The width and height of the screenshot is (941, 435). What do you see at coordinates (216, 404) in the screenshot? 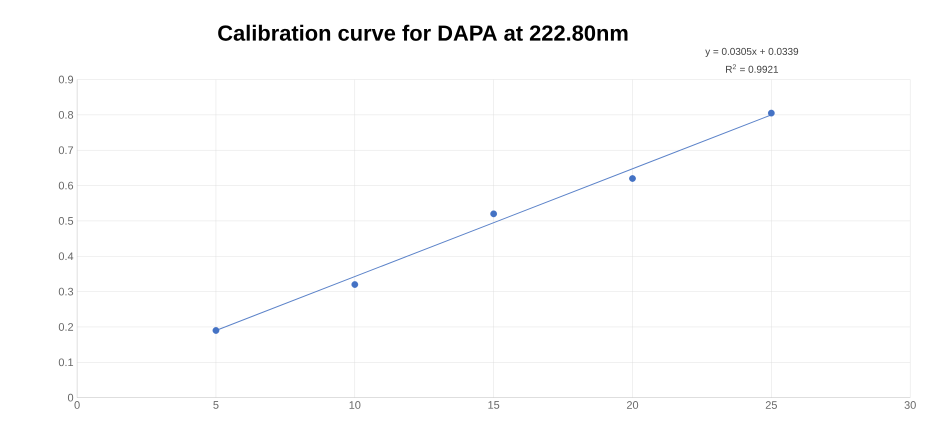
I see `x-tick-label: 5` at bounding box center [216, 404].